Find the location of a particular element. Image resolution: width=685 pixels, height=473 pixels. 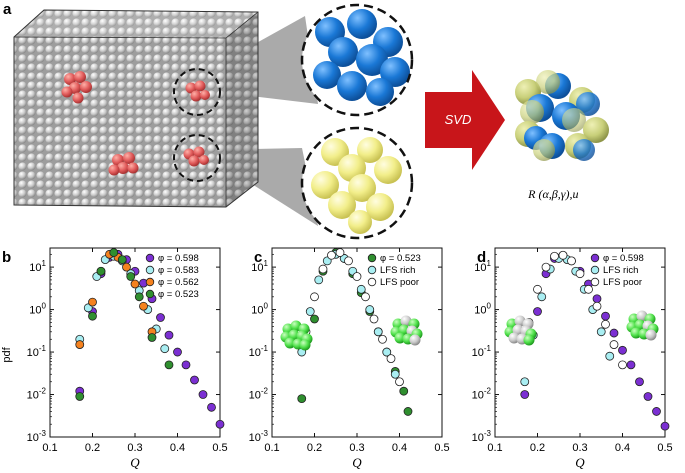

plot-b-label: b is located at coordinates (6, 257).